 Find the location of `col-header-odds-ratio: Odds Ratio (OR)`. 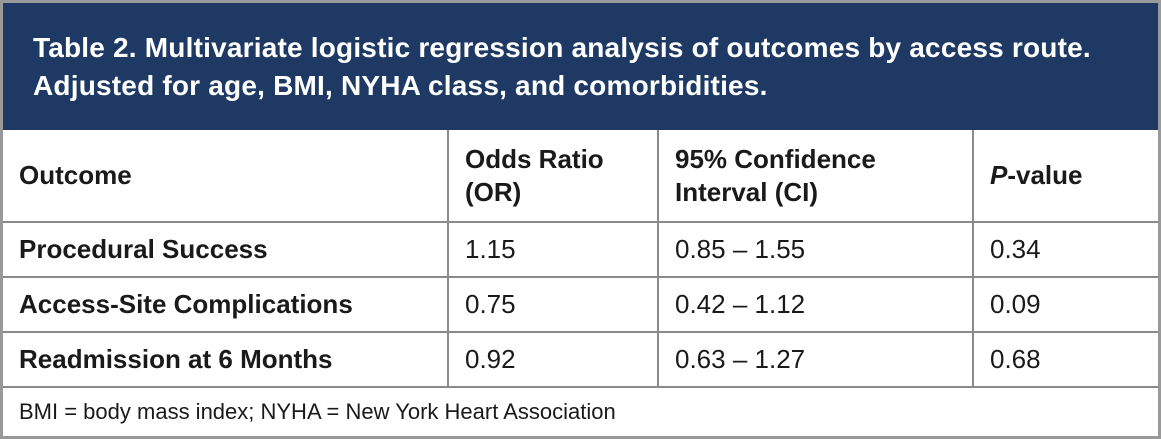

col-header-odds-ratio: Odds Ratio (OR) is located at coordinates (553, 176).